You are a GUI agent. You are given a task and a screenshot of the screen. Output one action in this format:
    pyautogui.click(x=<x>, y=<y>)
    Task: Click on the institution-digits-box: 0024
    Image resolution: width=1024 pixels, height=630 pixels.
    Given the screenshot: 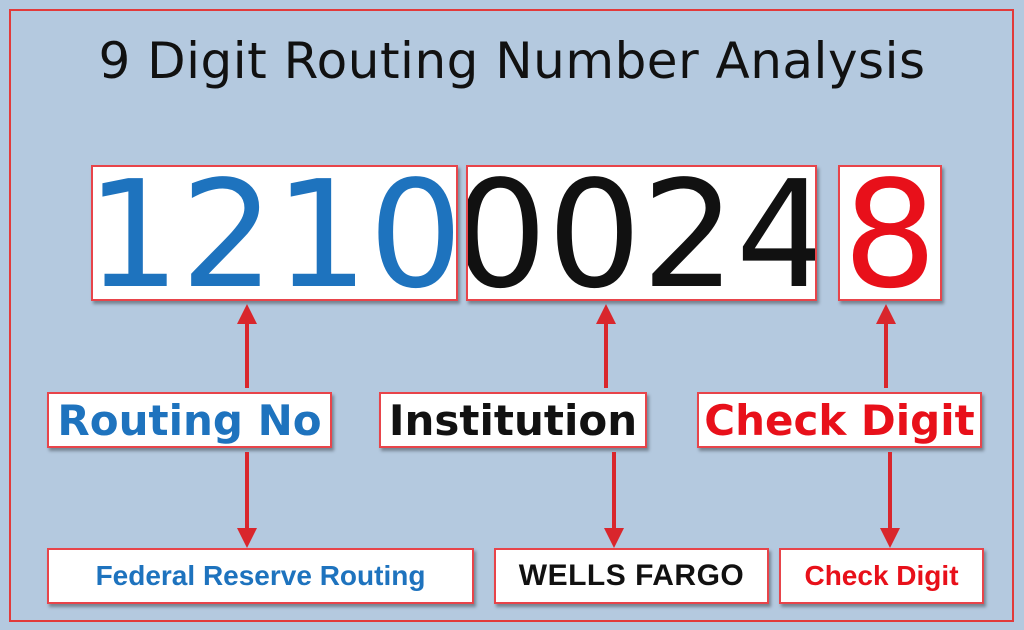 What is the action you would take?
    pyautogui.click(x=641, y=233)
    